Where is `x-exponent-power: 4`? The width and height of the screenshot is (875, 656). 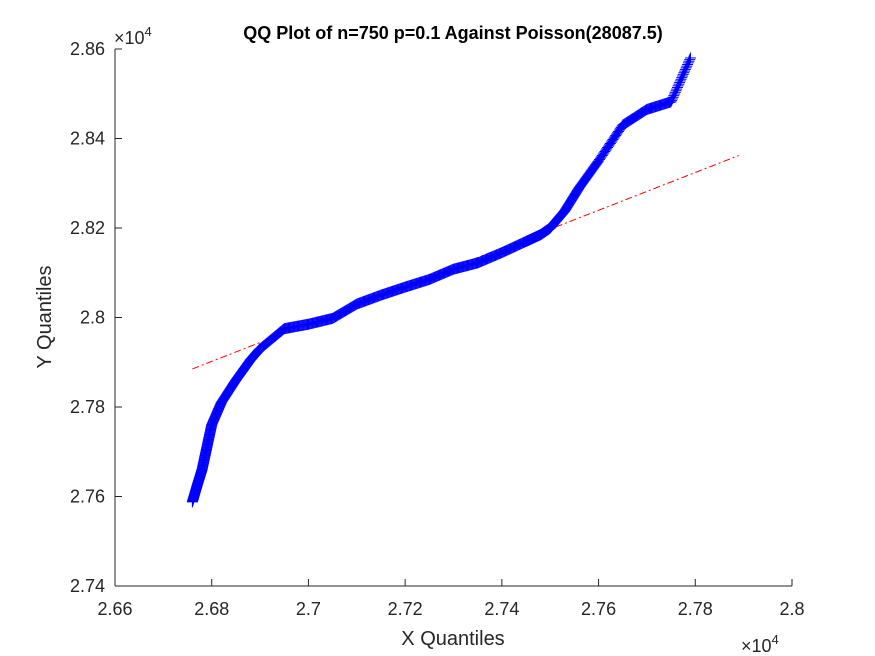 x-exponent-power: 4 is located at coordinates (775, 639).